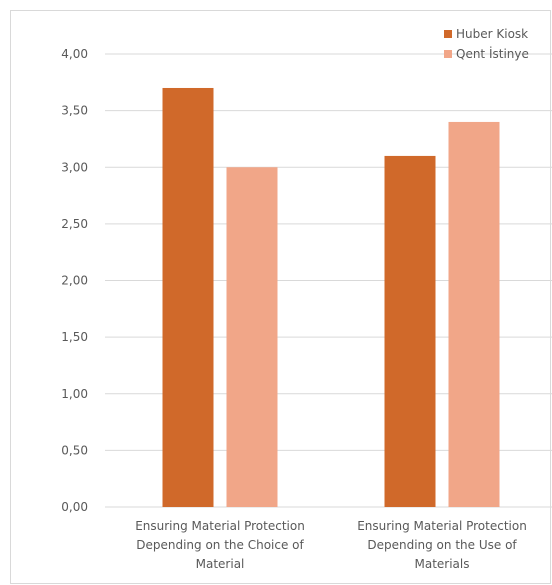 The height and width of the screenshot is (585, 552). Describe the element at coordinates (74, 111) in the screenshot. I see `y-tick-label-7: 3,50` at that location.